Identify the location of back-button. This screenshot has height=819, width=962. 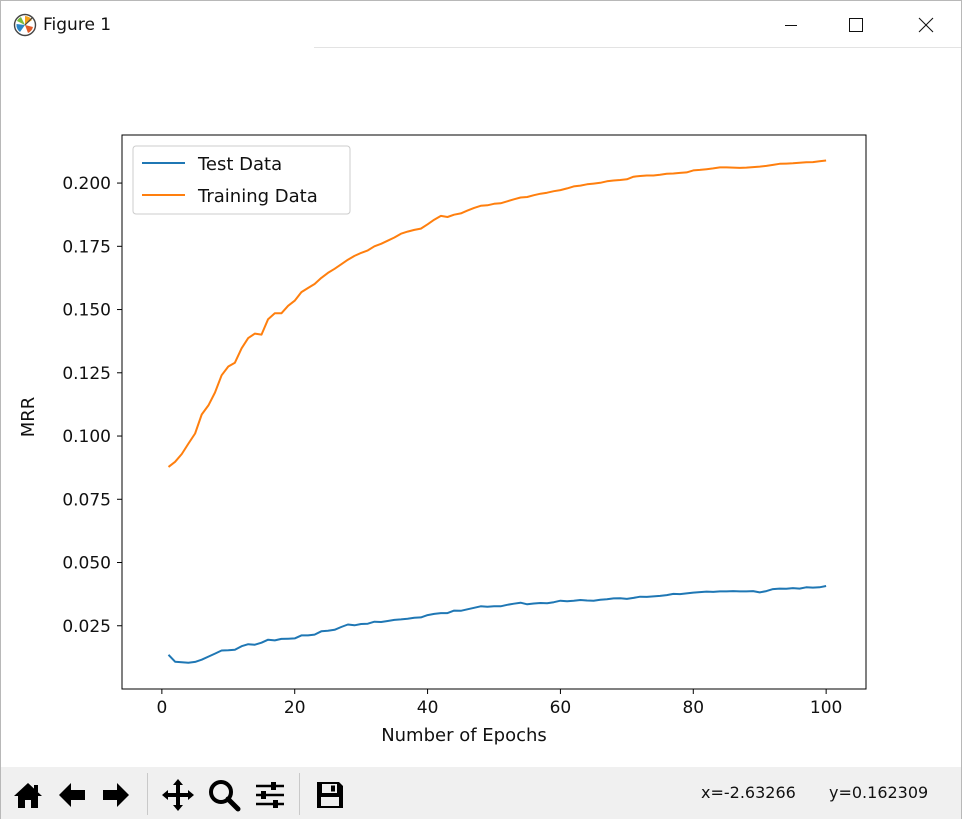
(72, 795).